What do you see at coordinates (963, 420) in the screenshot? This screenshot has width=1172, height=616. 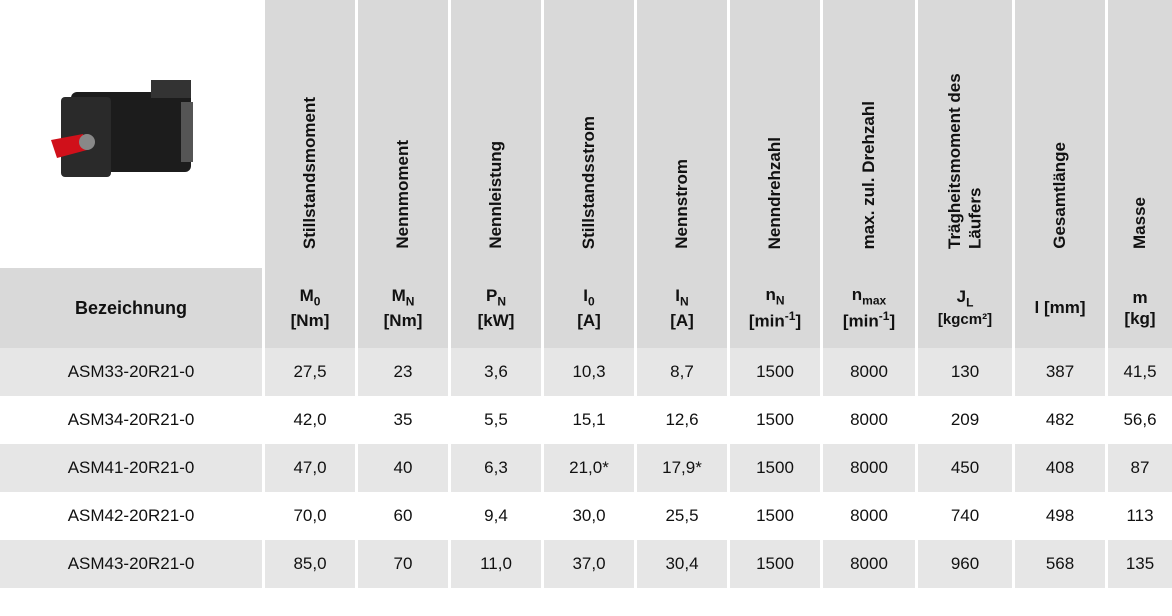 I see `value-cell: 209` at bounding box center [963, 420].